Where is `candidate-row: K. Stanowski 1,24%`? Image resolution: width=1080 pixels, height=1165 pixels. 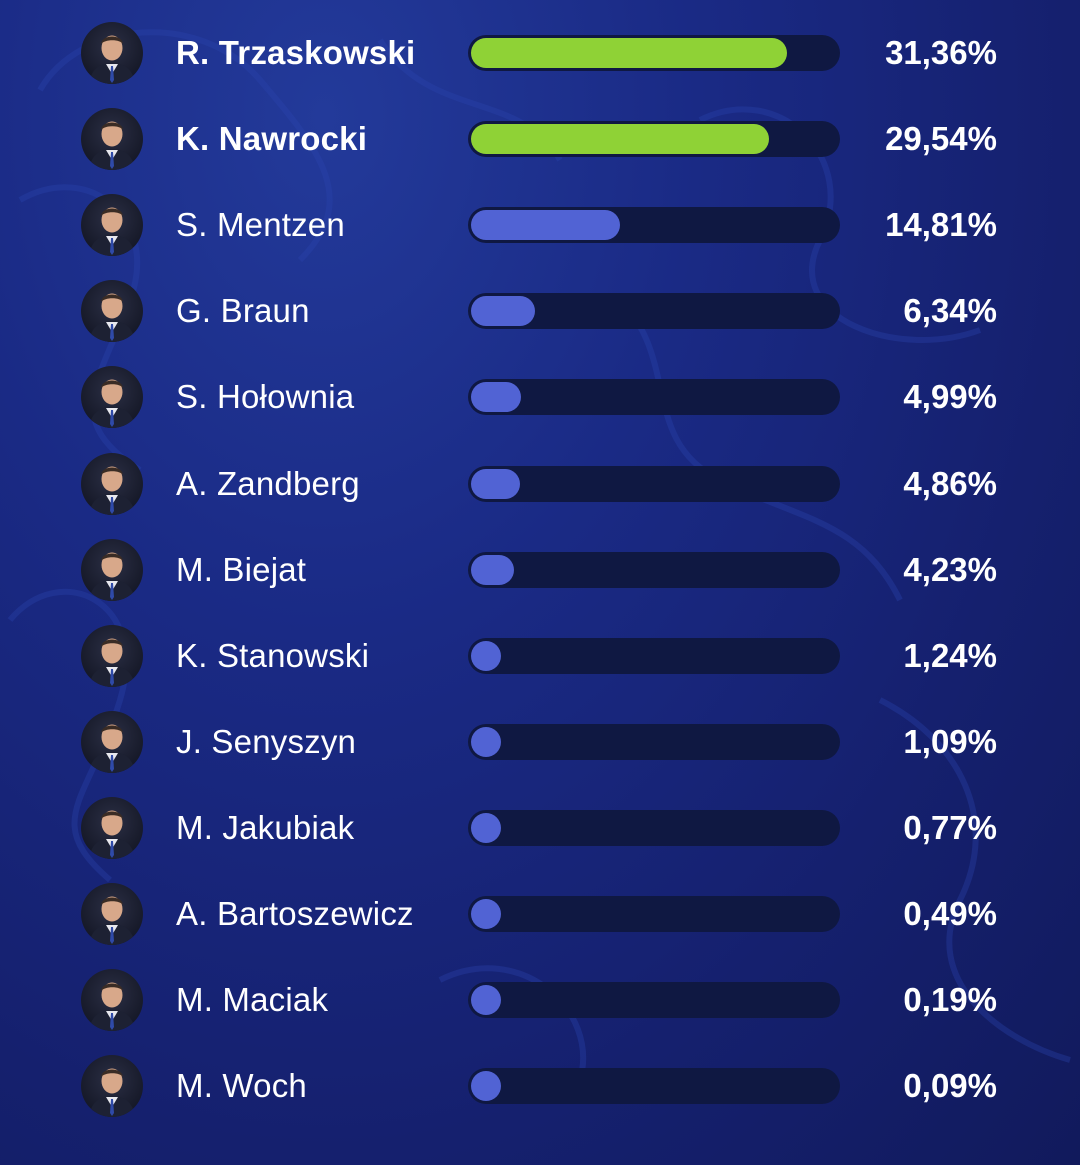
candidate-row: K. Stanowski 1,24% is located at coordinates (540, 656).